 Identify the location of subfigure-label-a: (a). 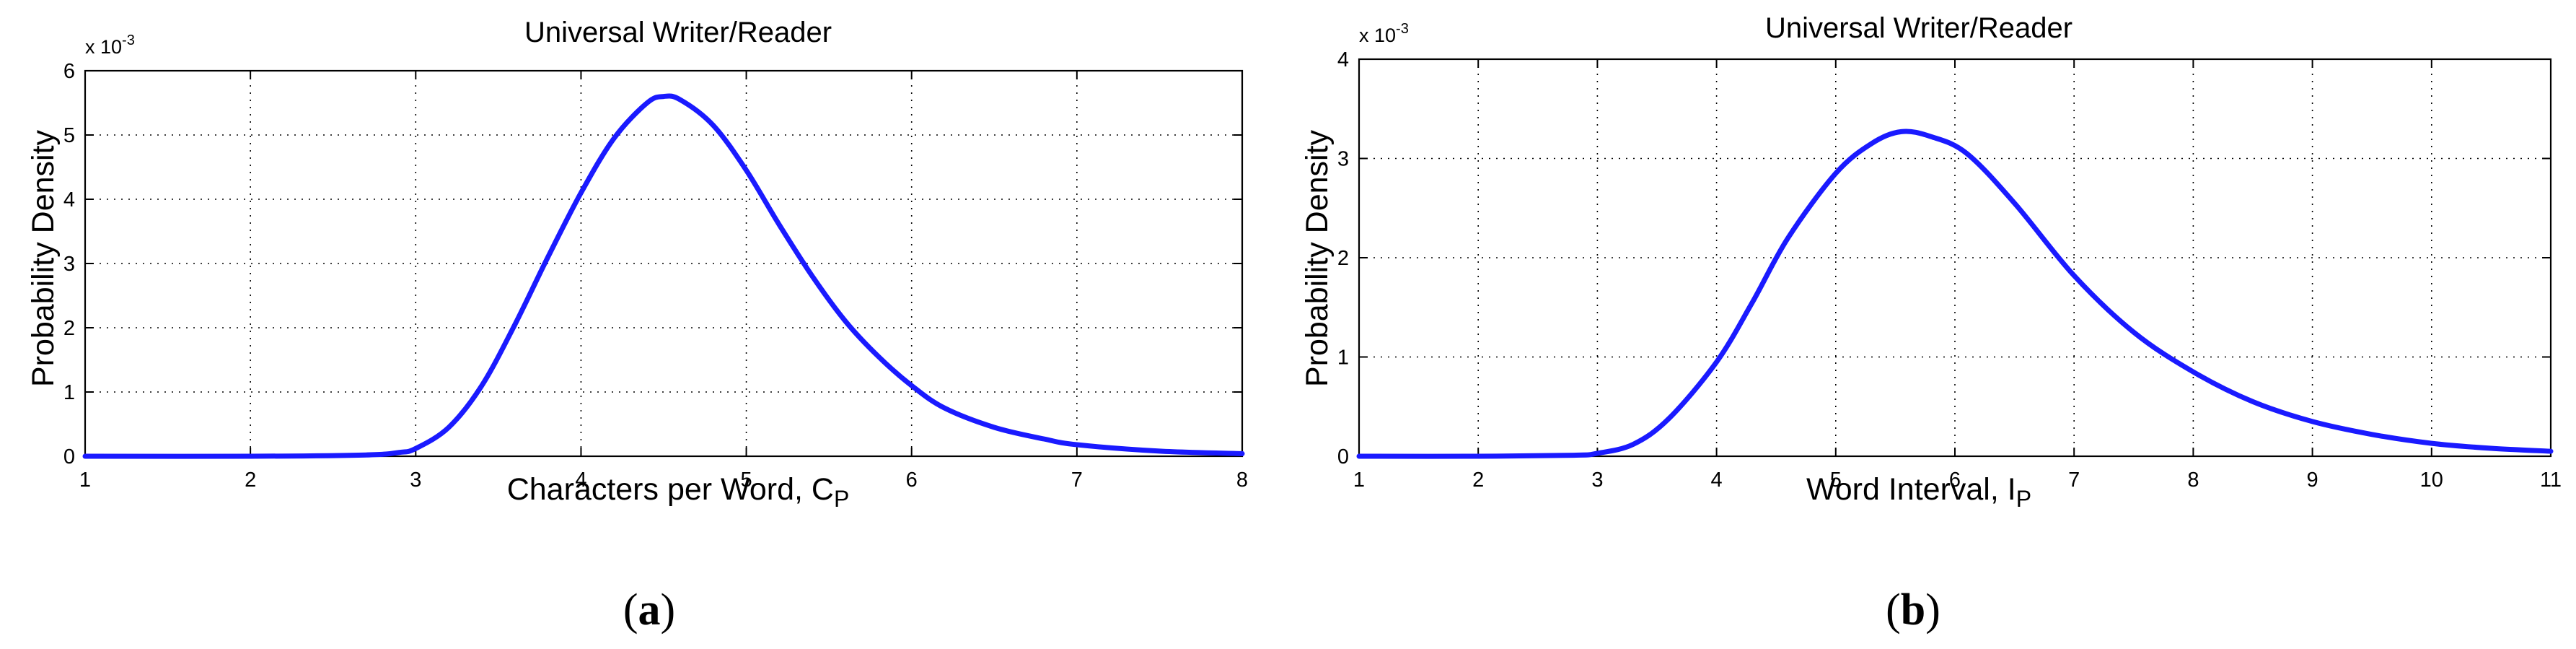
(649, 610).